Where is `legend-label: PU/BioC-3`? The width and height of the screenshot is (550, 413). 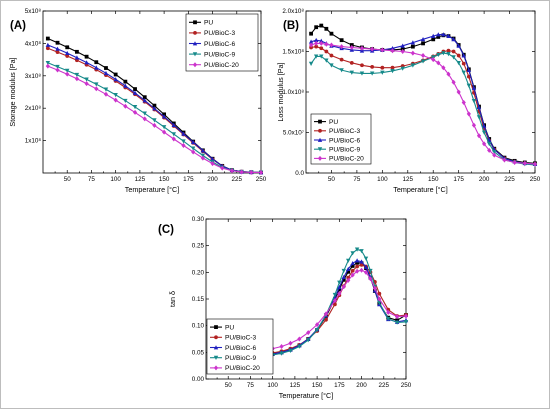
legend-label: PU/BioC-3 is located at coordinates (240, 338).